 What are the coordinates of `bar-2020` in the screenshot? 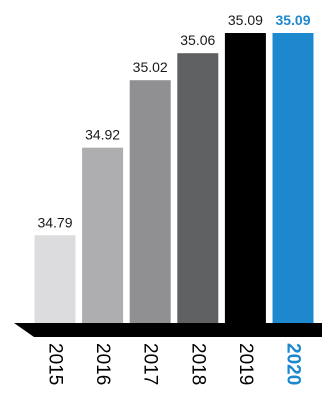 It's located at (293, 178).